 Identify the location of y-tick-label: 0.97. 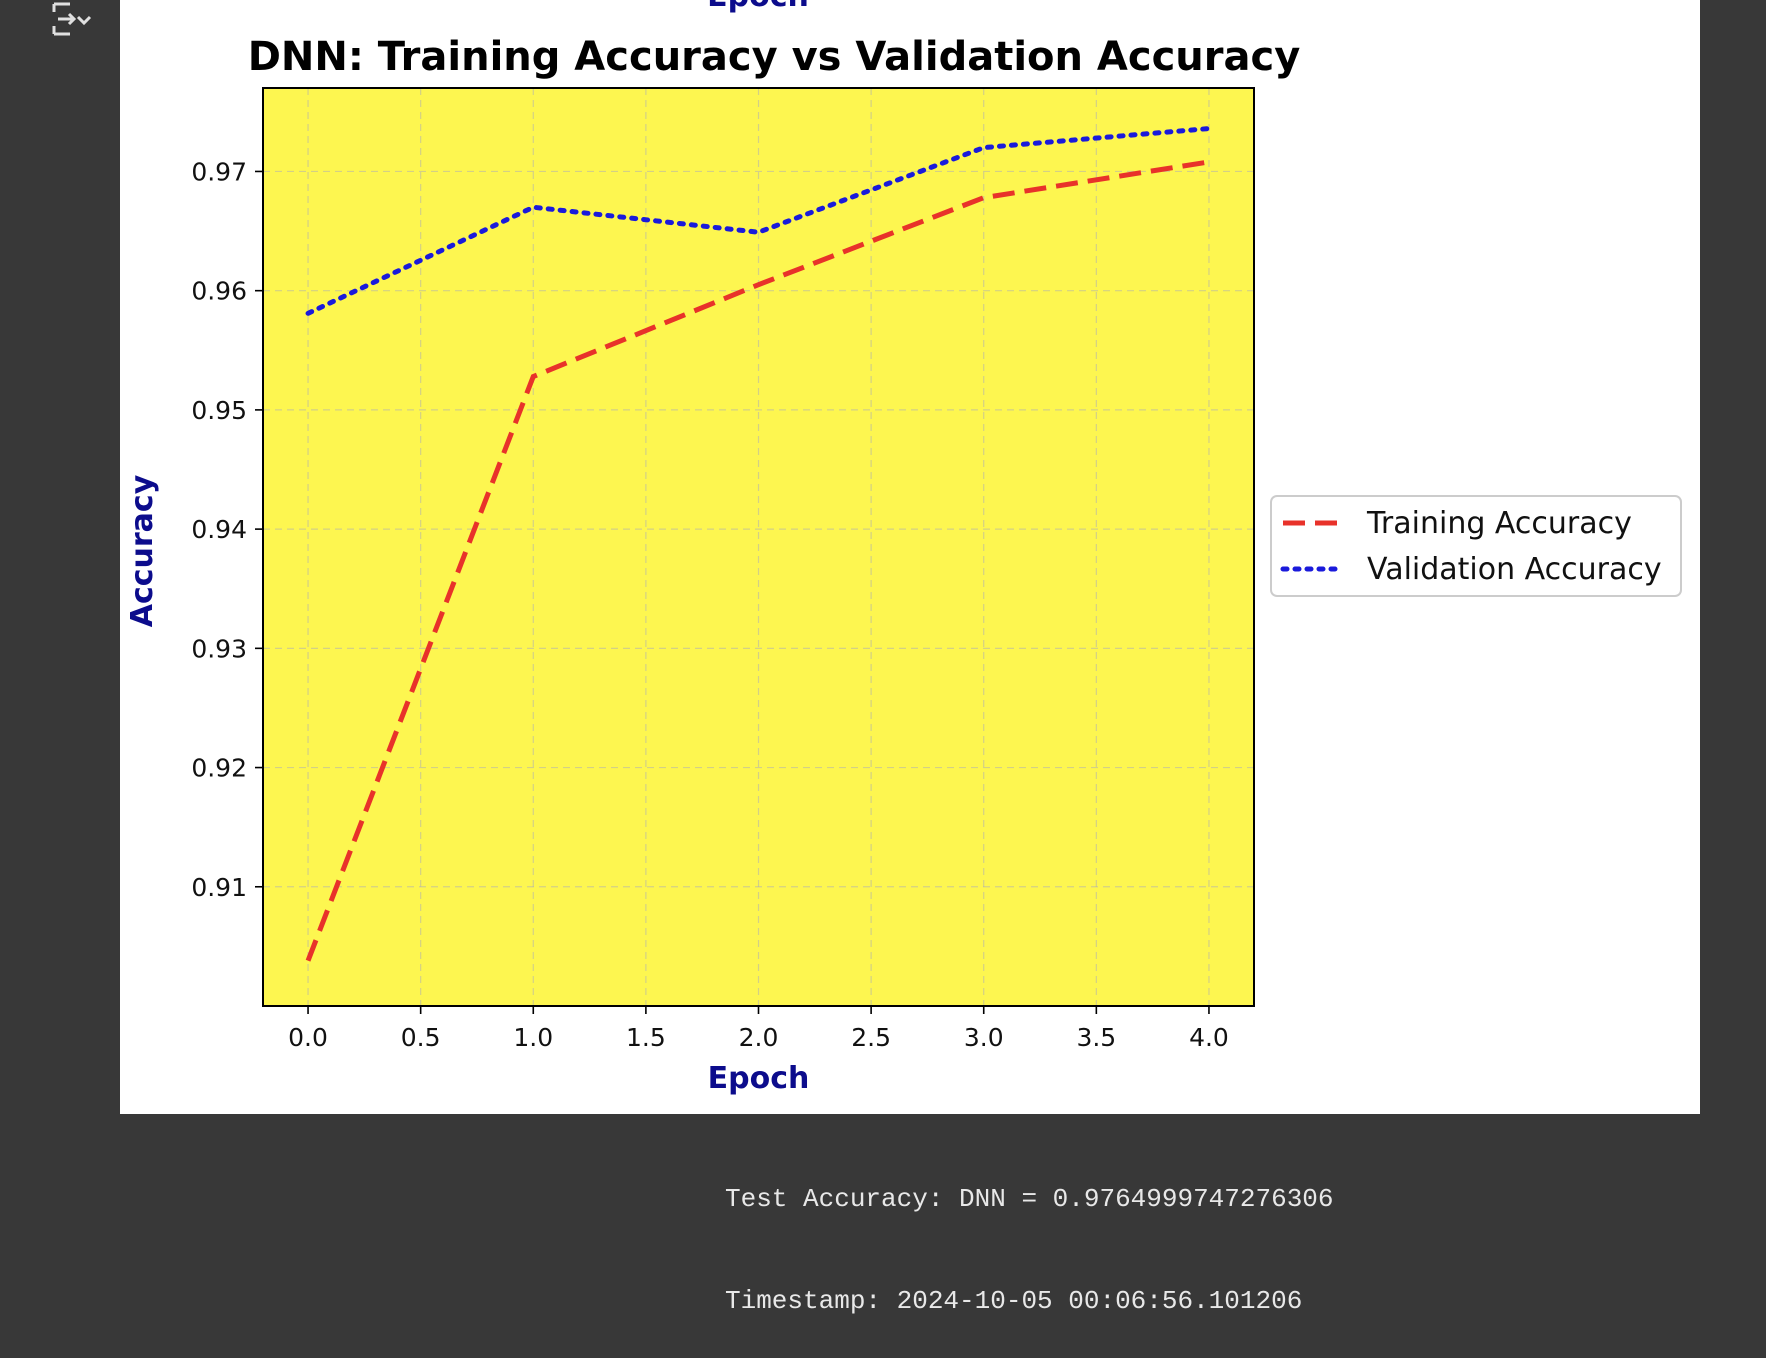
(219, 171).